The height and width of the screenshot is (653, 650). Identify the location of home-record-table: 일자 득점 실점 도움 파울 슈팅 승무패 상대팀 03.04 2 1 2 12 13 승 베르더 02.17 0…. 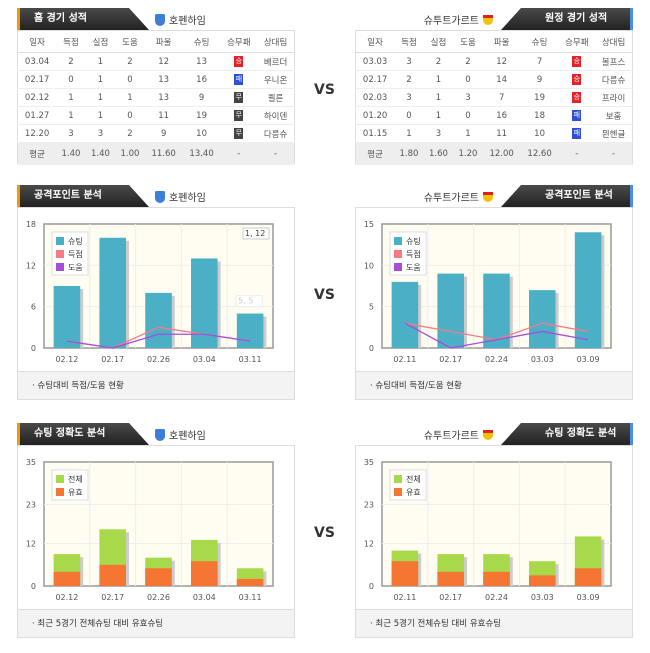
(156, 97).